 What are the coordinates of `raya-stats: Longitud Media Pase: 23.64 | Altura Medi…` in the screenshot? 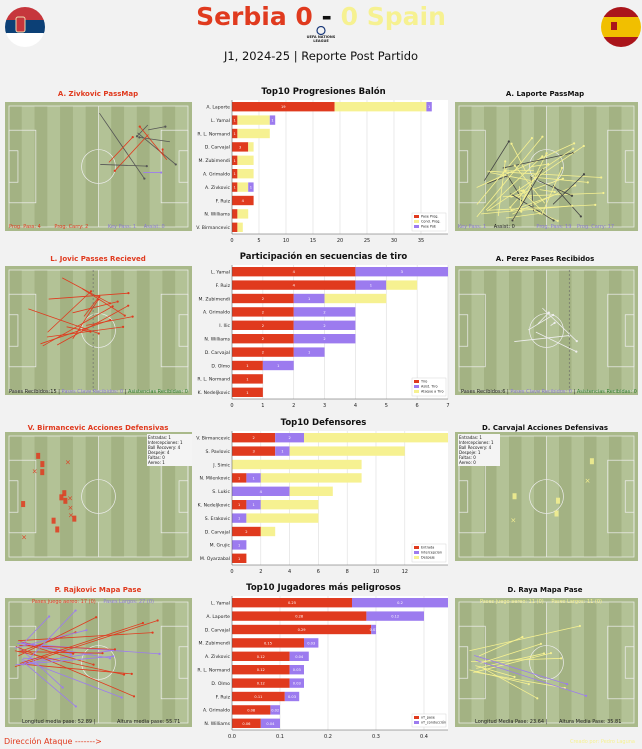 It's located at (548, 722).